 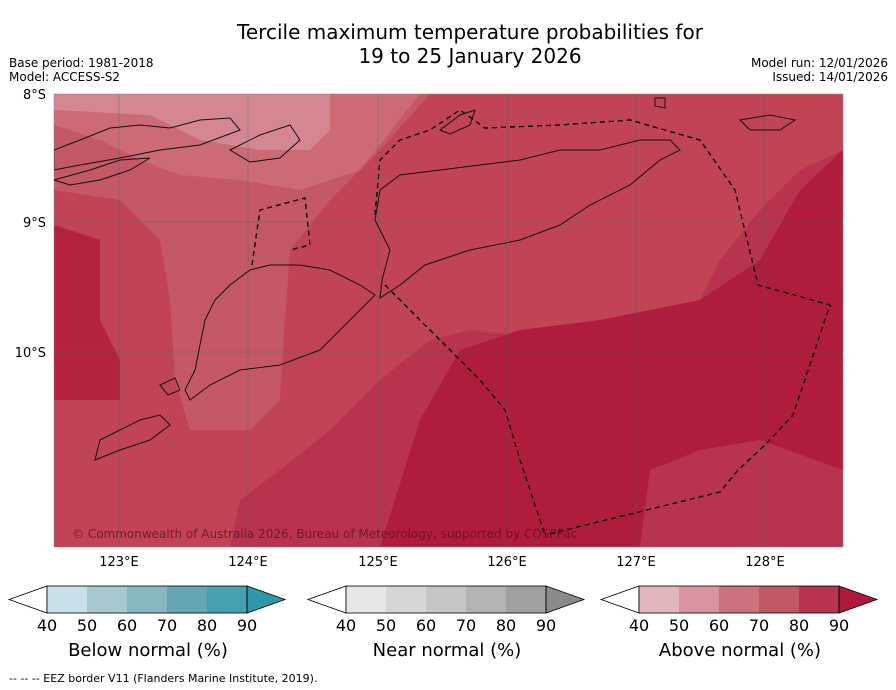 What do you see at coordinates (148, 650) in the screenshot?
I see `colorbar-label-below: Below normal (%)` at bounding box center [148, 650].